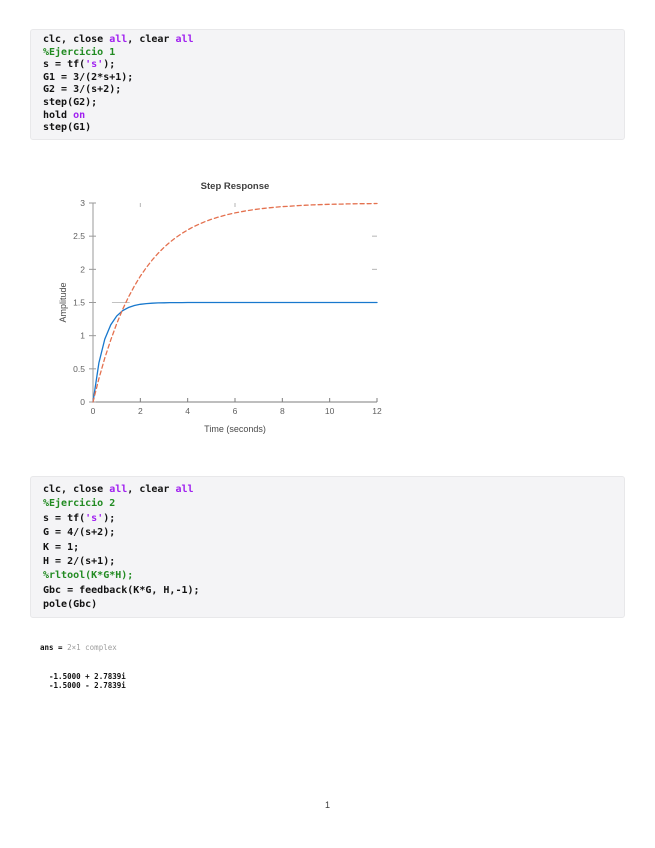 The height and width of the screenshot is (848, 655). What do you see at coordinates (79, 236) in the screenshot?
I see `y-tick-label: 2.5` at bounding box center [79, 236].